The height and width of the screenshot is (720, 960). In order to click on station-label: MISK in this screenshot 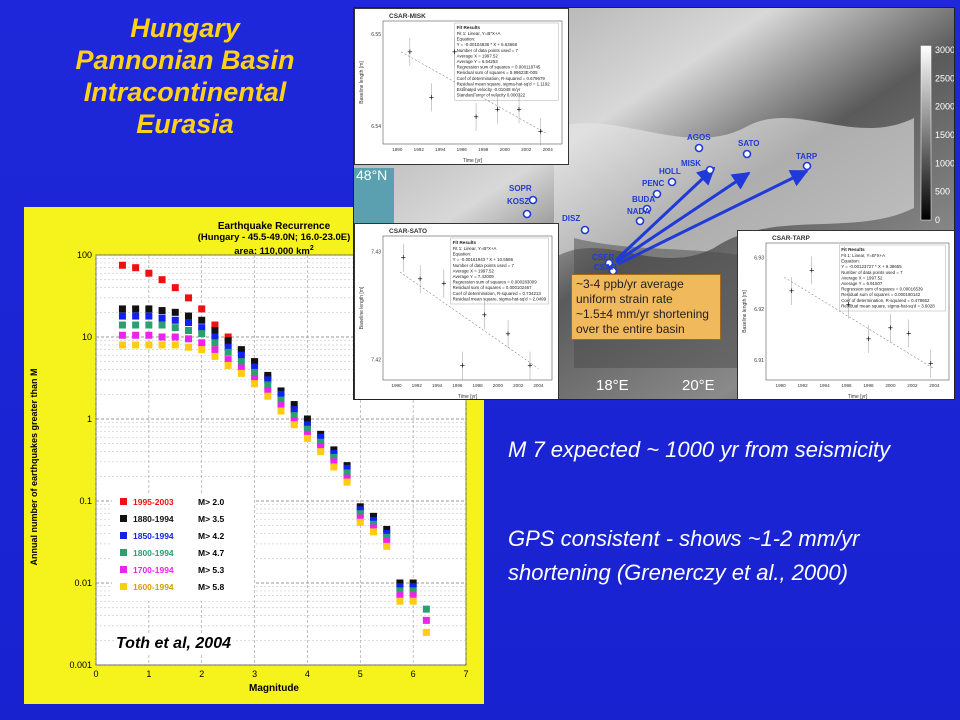, I will do `click(691, 163)`.